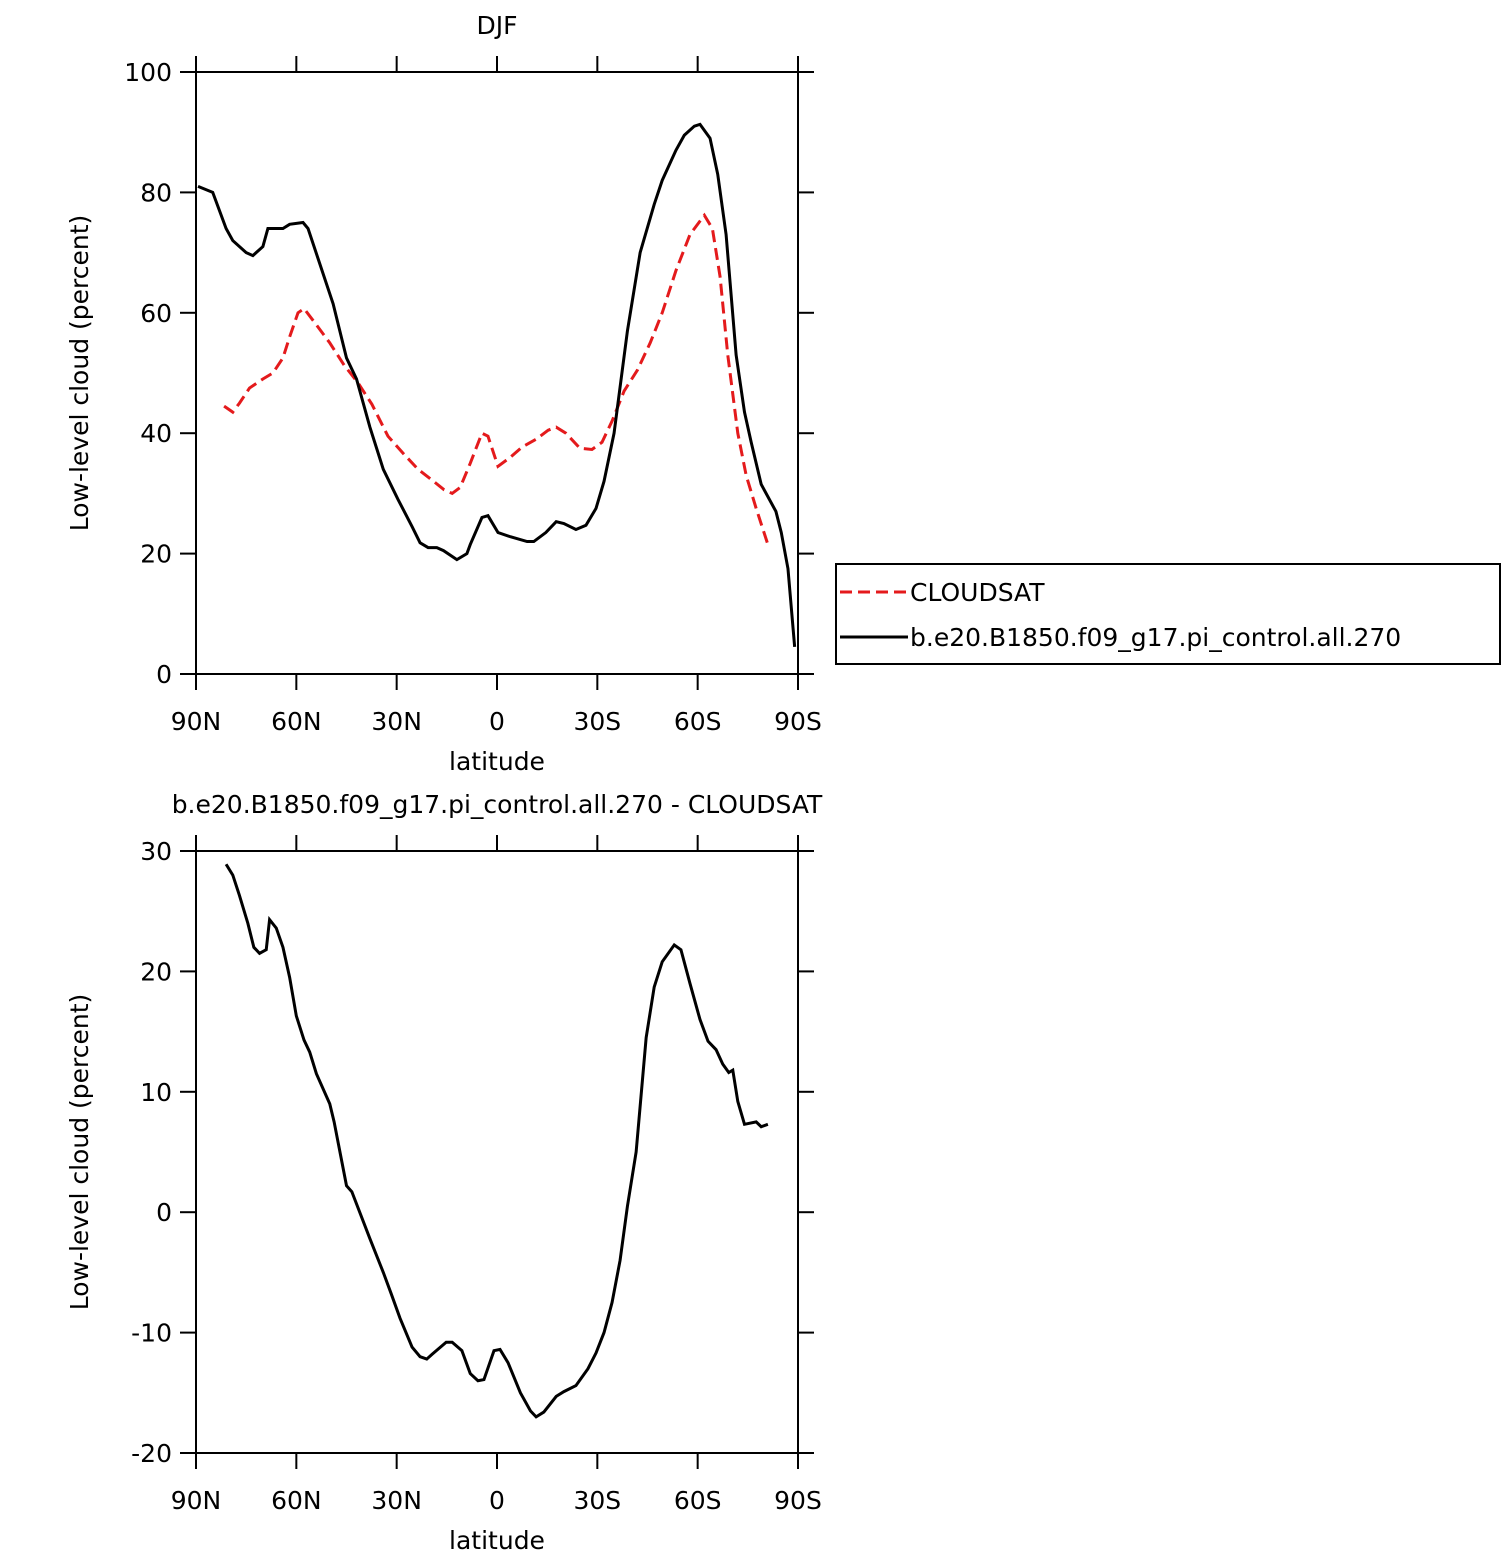 This screenshot has height=1556, width=1508. Describe the element at coordinates (156, 1092) in the screenshot. I see `y-tick-label: 10` at that location.